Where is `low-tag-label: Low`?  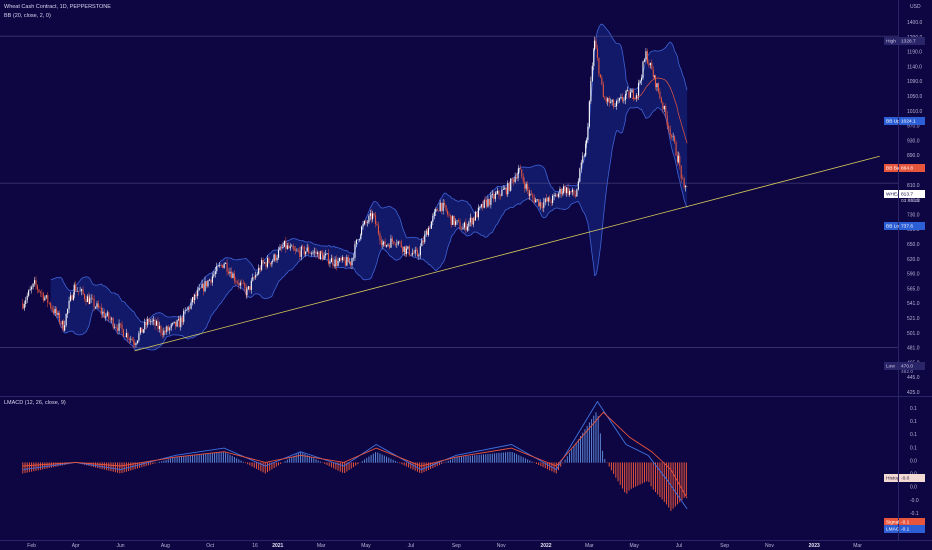 low-tag-label: Low is located at coordinates (890, 367).